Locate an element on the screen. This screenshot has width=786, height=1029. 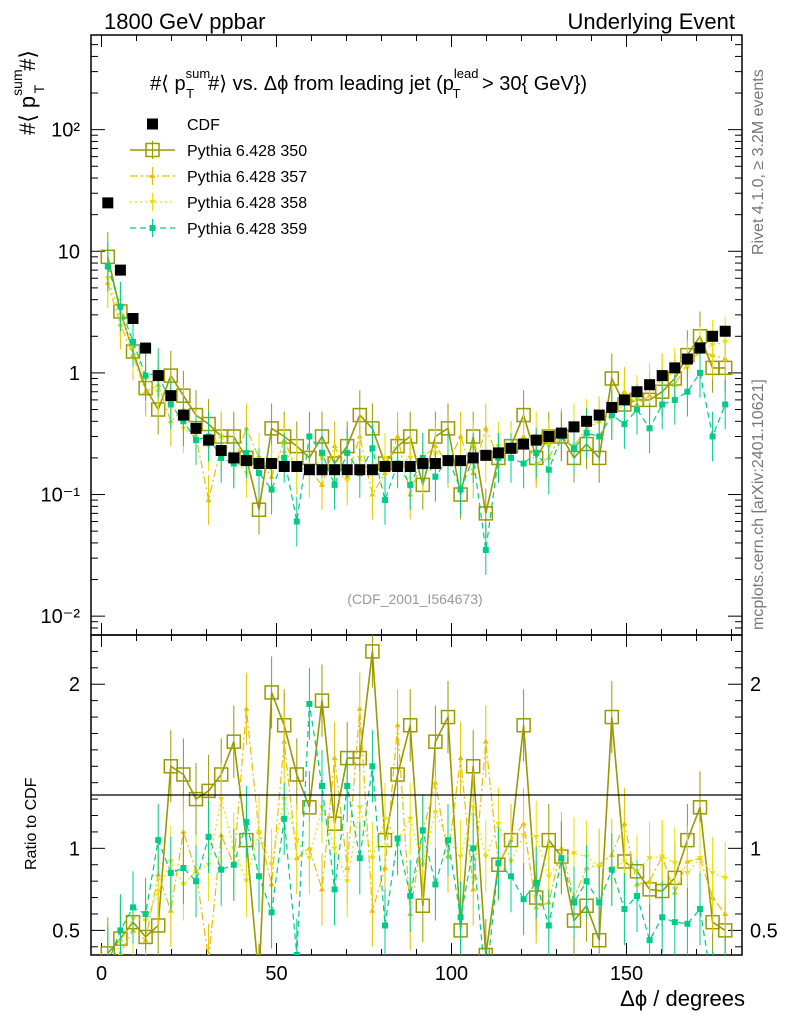
legend-label-pythia-6-428-359: Pythia 6.428 359 is located at coordinates (247, 229).